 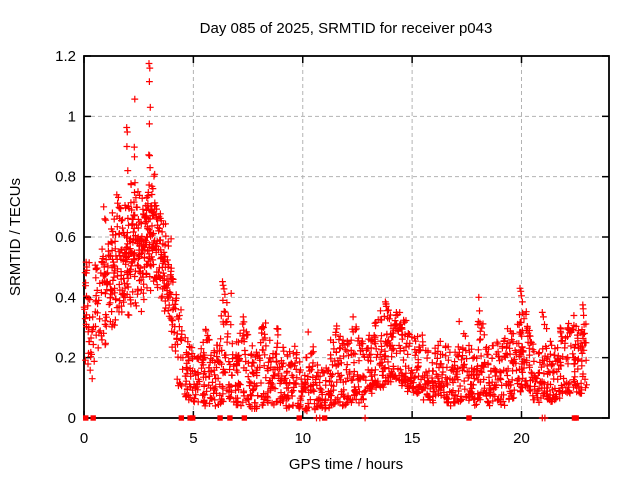 I want to click on zero-value-squares, so click(x=331, y=418).